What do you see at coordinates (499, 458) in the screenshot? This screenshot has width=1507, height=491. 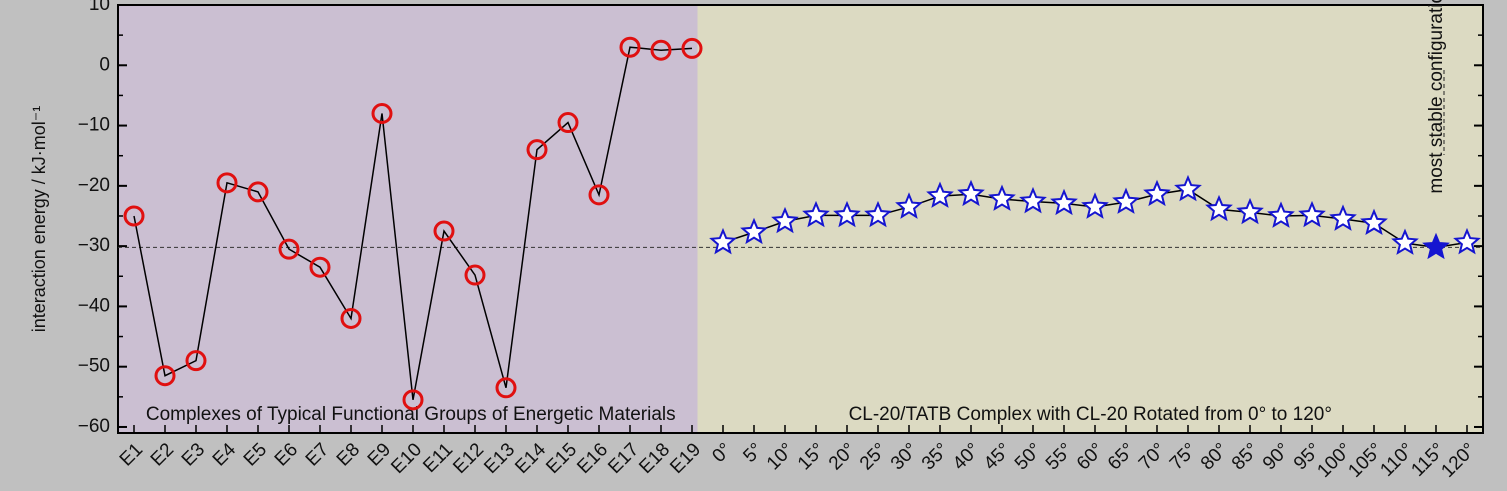 I see `x-tick-label: E13` at bounding box center [499, 458].